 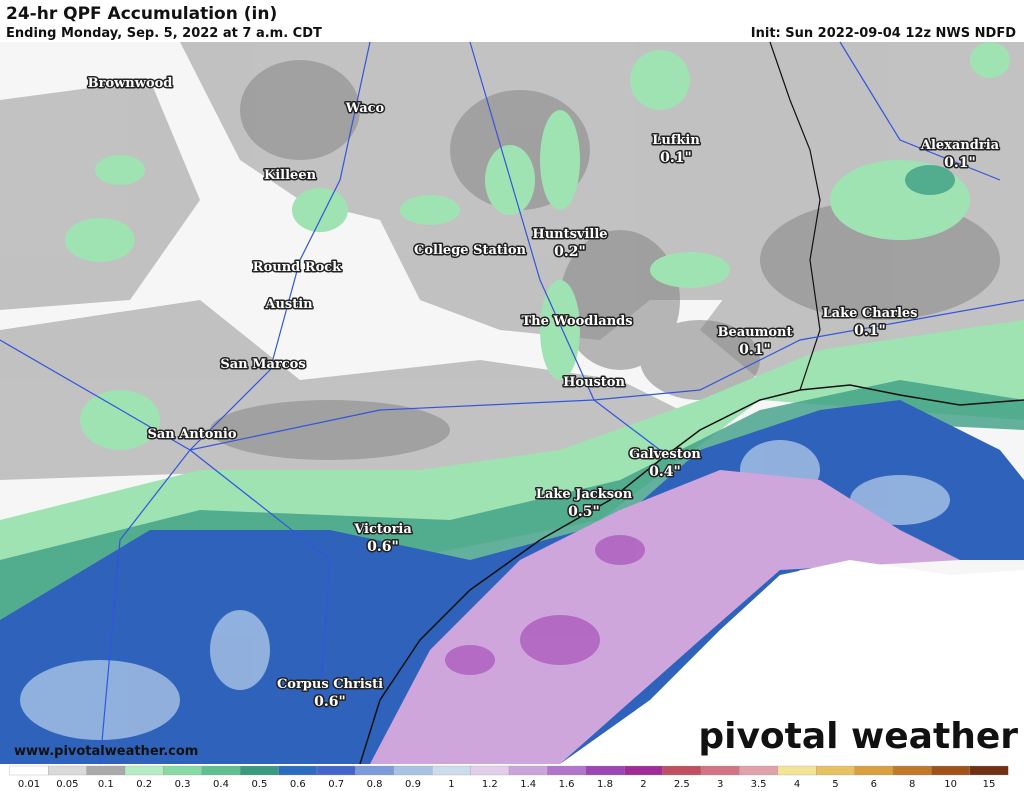 What do you see at coordinates (106, 784) in the screenshot?
I see `legend-label: 0.1` at bounding box center [106, 784].